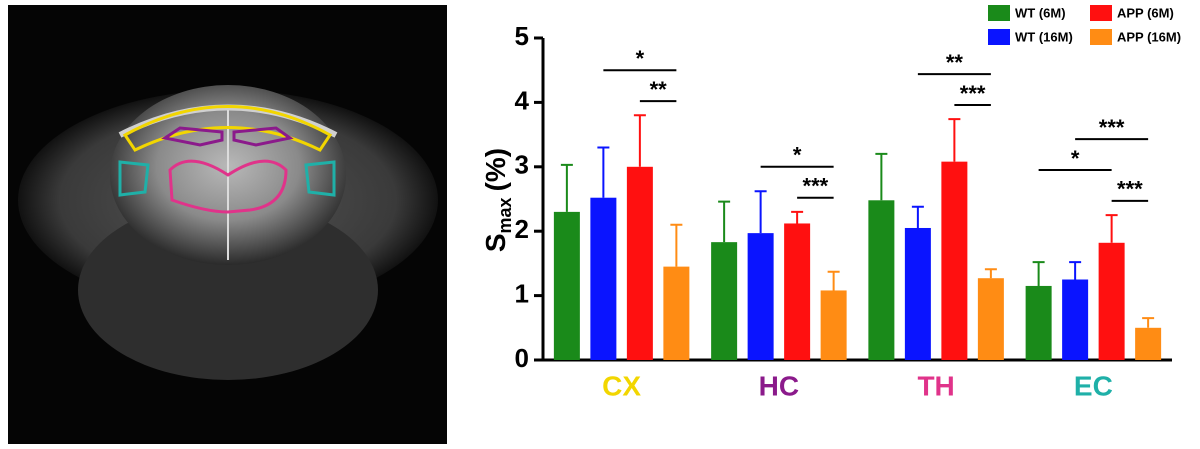 The height and width of the screenshot is (449, 1200). Describe the element at coordinates (522, 229) in the screenshot. I see `y-tick-label: 2` at that location.